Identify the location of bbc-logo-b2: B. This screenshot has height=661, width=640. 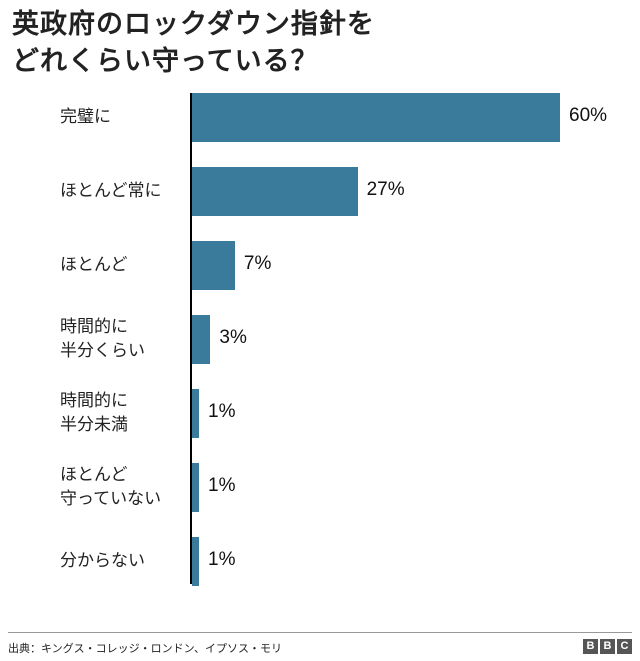
(607, 646).